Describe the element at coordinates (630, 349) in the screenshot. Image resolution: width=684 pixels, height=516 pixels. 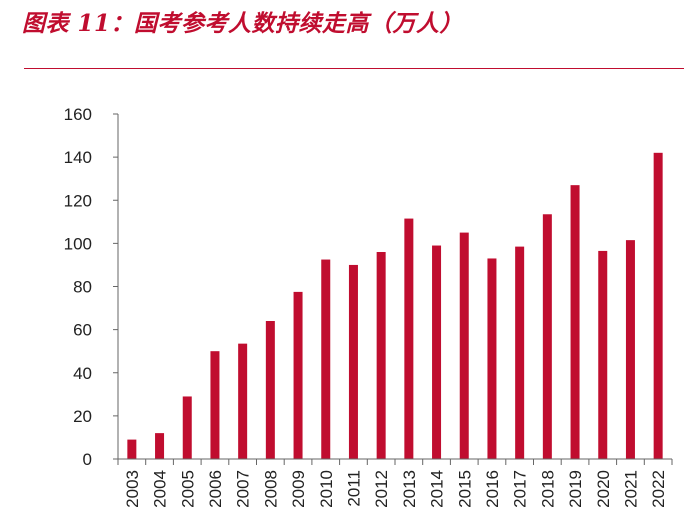
I see `bar-2021` at that location.